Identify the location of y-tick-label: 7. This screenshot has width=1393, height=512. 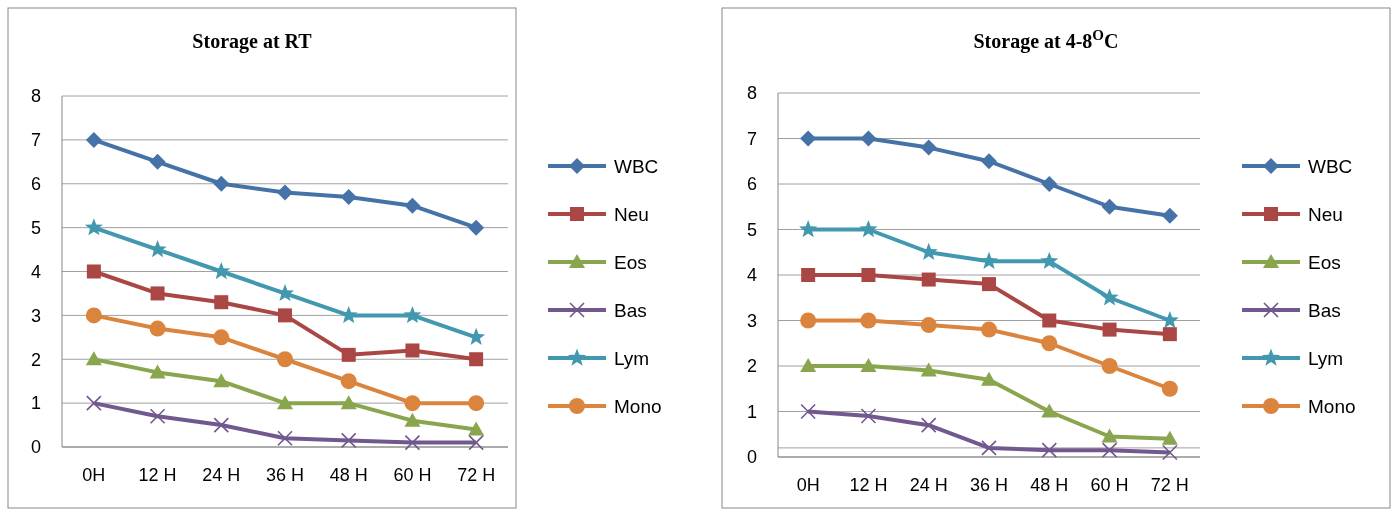
(752, 138).